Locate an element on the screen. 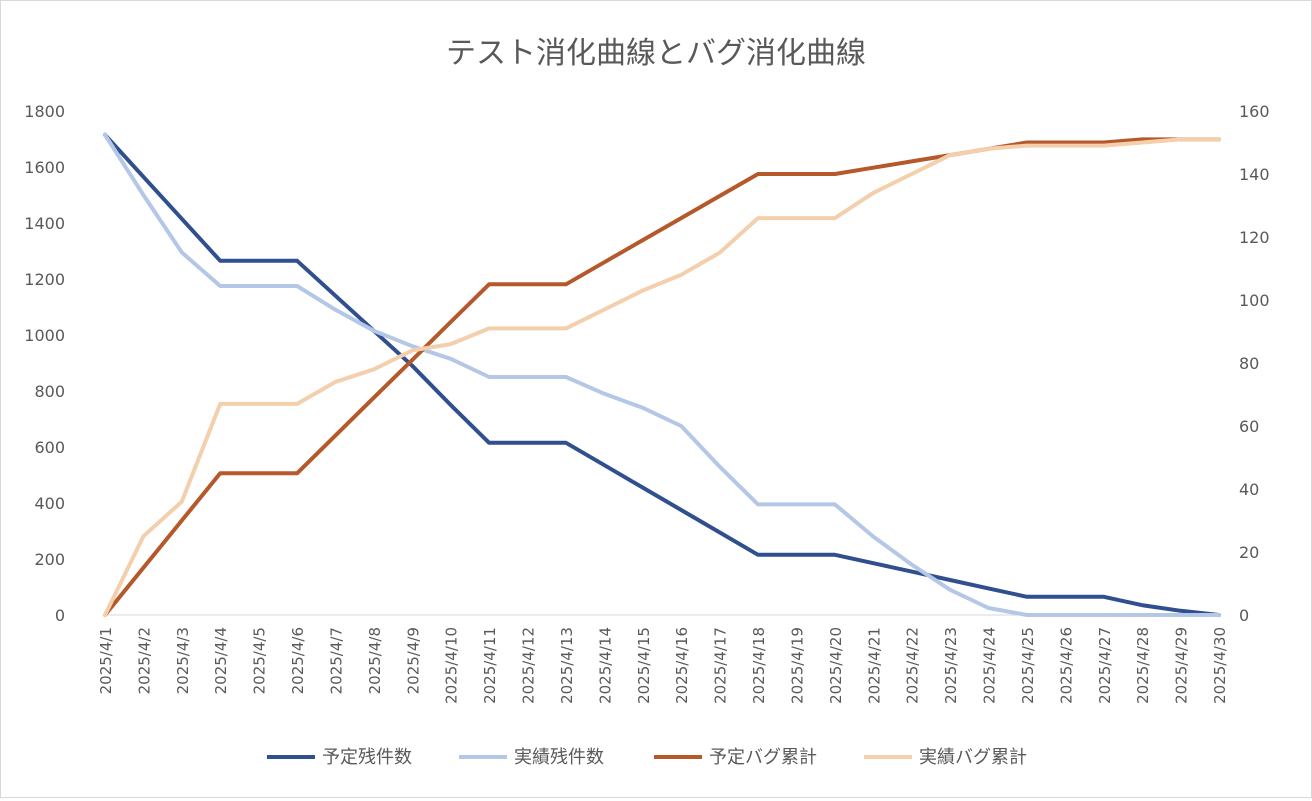 The height and width of the screenshot is (801, 1312). x-tick-label: 2025/4/18 is located at coordinates (759, 665).